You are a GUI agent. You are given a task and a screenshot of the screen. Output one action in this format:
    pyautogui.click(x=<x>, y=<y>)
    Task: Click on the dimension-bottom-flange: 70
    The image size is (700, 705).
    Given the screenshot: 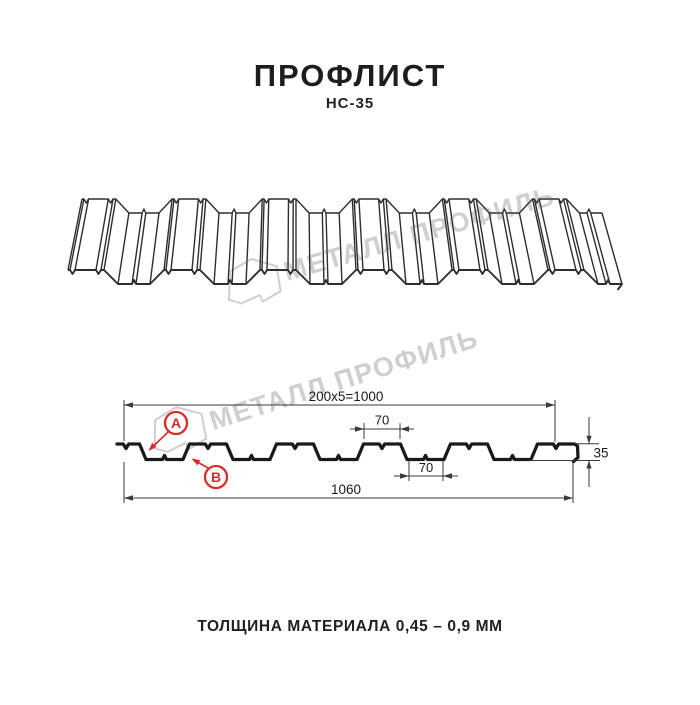 What is the action you would take?
    pyautogui.click(x=426, y=470)
    